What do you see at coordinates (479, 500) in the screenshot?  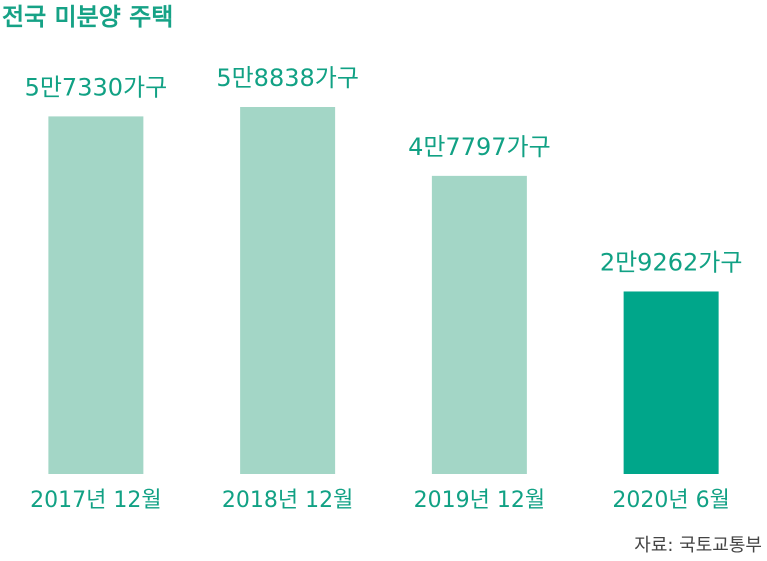 I see `x-tick-label: 2019년 12월` at bounding box center [479, 500].